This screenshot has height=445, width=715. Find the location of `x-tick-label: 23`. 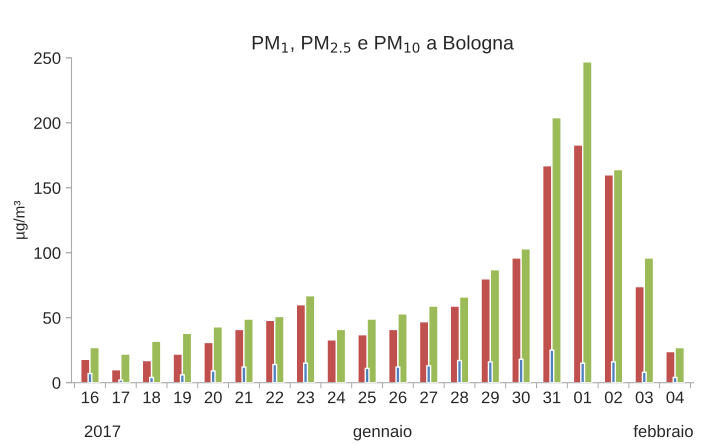

x-tick-label: 23 is located at coordinates (305, 397).